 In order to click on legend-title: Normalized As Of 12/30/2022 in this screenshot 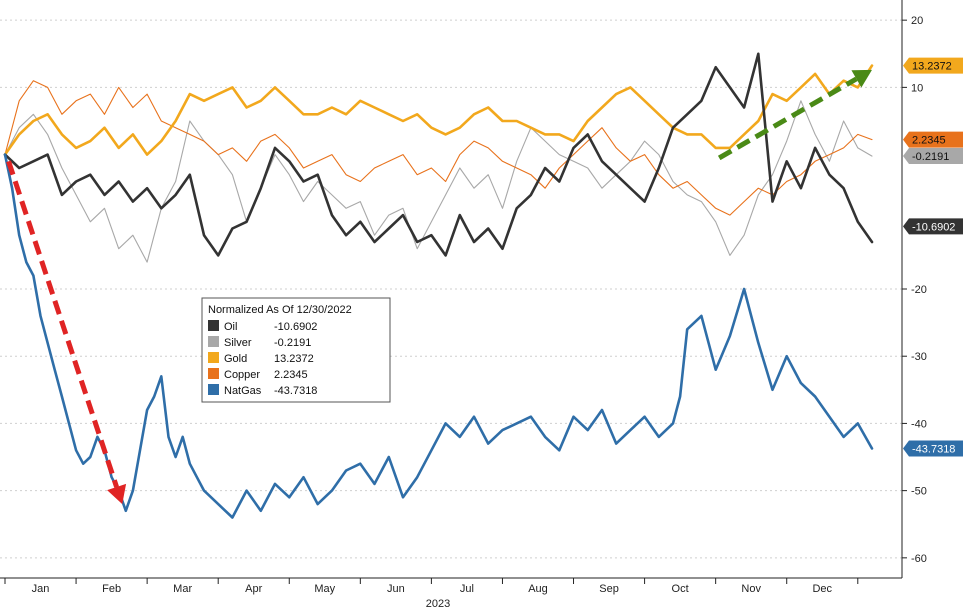, I will do `click(280, 310)`.